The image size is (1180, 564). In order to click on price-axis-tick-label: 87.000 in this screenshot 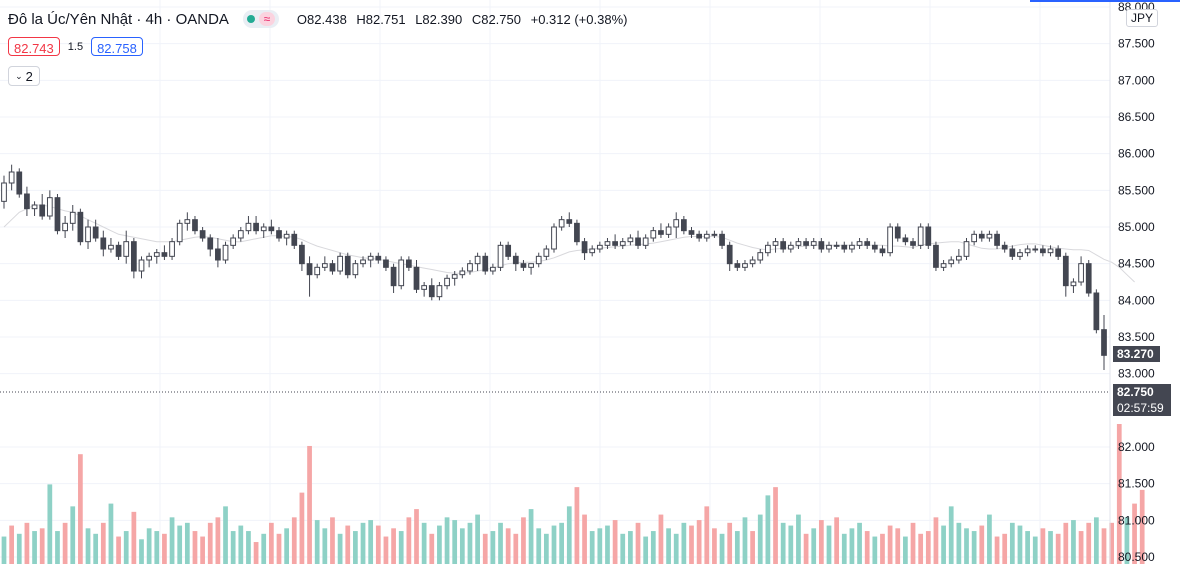, I will do `click(1136, 80)`.